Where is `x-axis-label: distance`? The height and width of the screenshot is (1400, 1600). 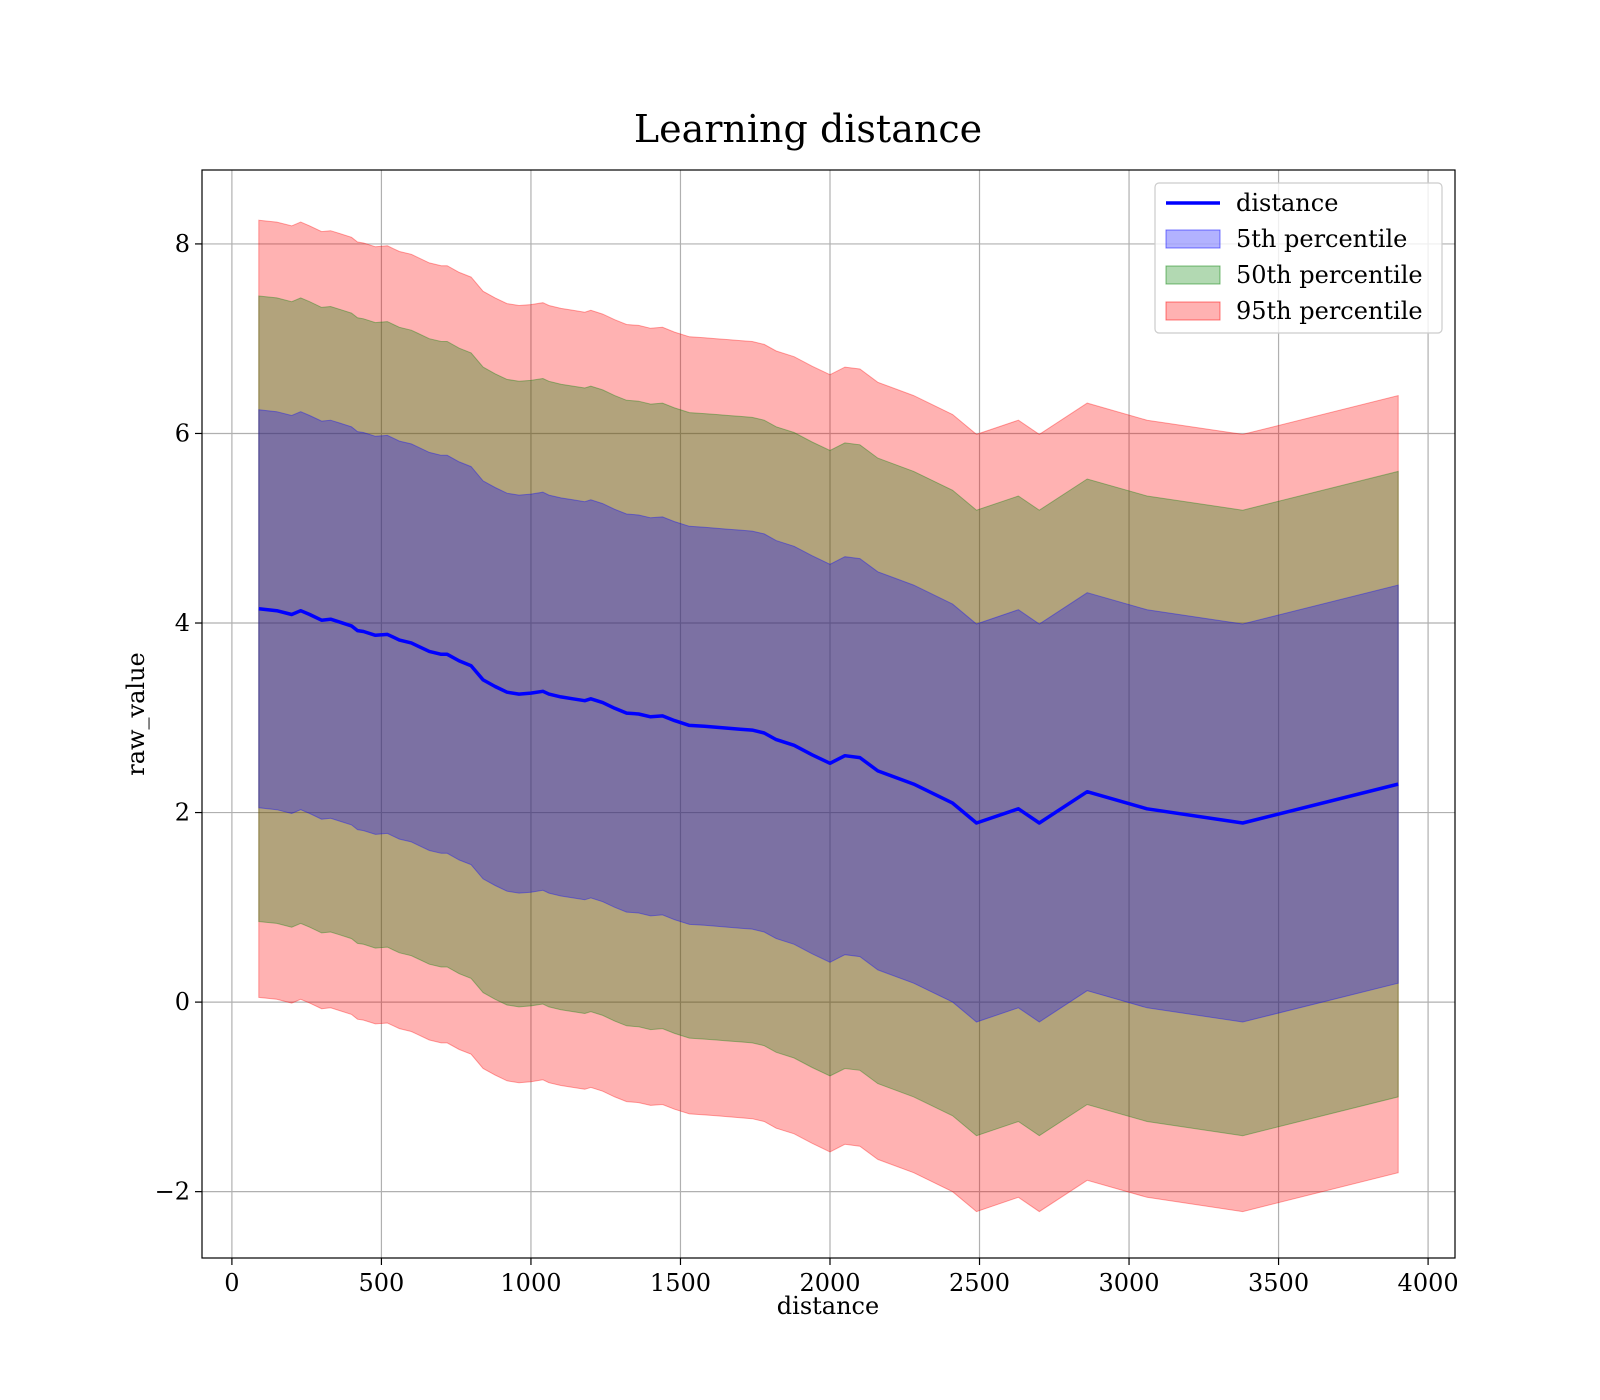 x-axis-label: distance is located at coordinates (828, 1306).